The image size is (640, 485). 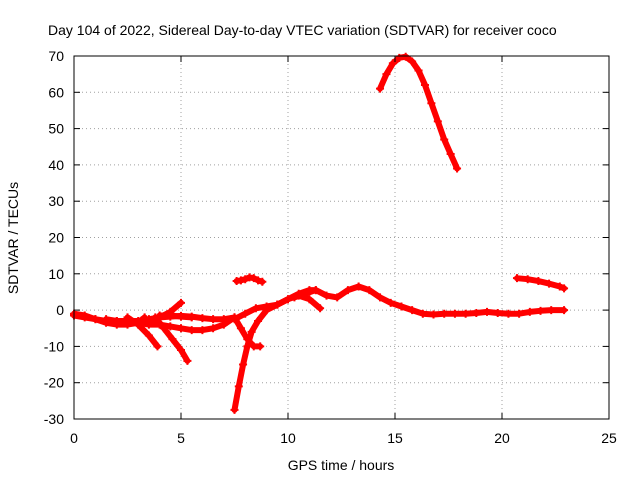 What do you see at coordinates (56, 201) in the screenshot?
I see `y-tick-label: 30` at bounding box center [56, 201].